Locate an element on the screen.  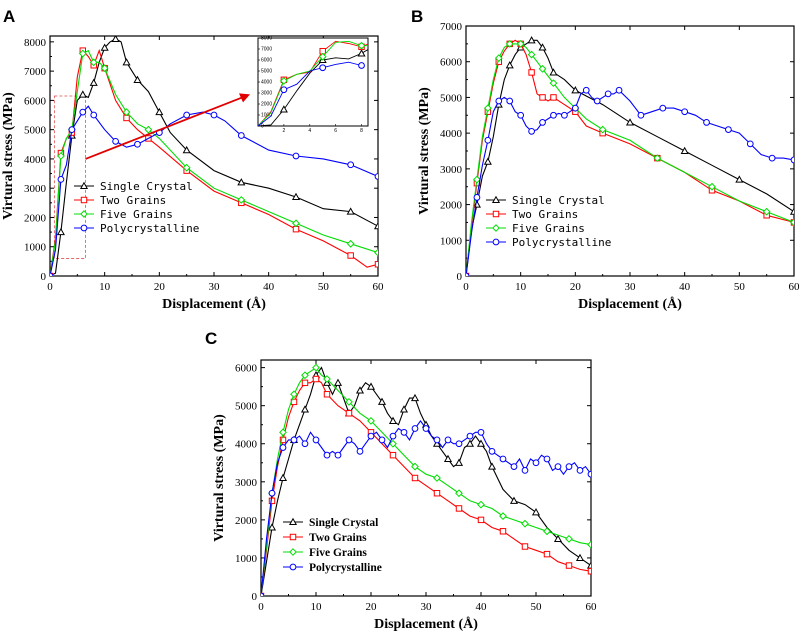
panel-c-x-tick-label: 20 is located at coordinates (372, 607).